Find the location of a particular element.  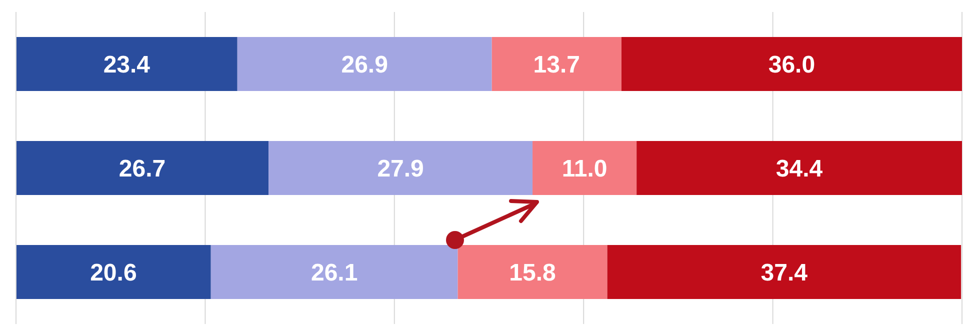

data-label: 20.6 is located at coordinates (113, 272).